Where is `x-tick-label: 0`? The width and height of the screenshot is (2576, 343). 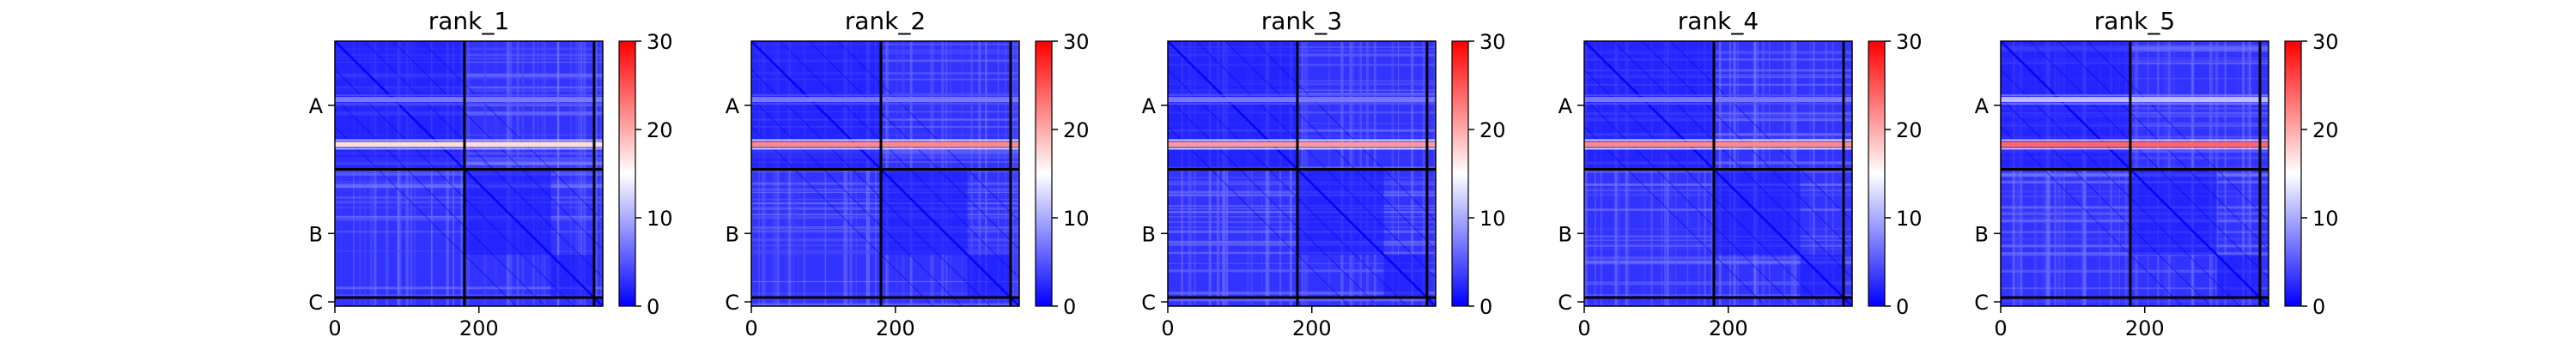
x-tick-label: 0 is located at coordinates (1167, 328).